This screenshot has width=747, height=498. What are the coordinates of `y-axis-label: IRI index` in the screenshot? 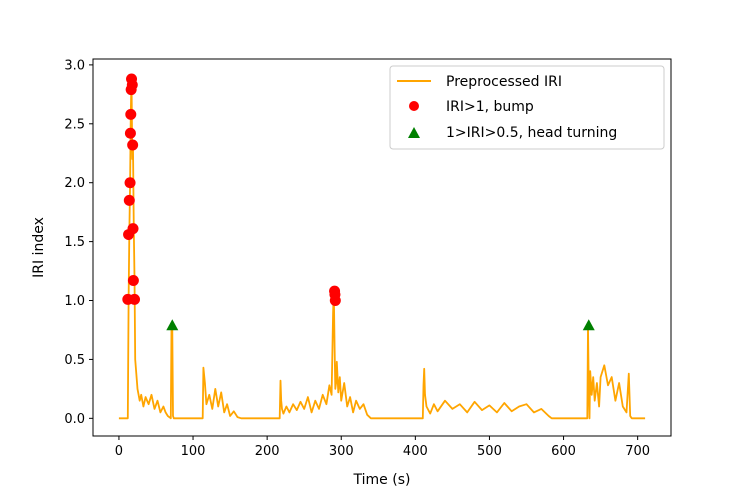 It's located at (39, 247).